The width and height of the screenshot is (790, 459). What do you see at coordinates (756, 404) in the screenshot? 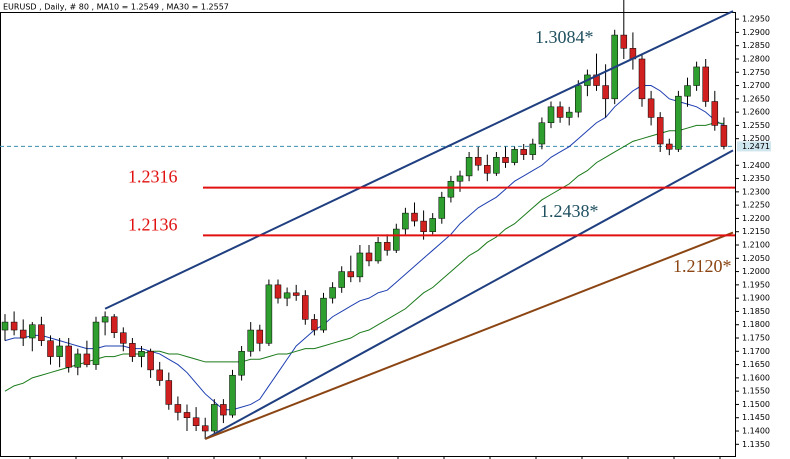
I see `y-tick-label: 1.1500` at bounding box center [756, 404].